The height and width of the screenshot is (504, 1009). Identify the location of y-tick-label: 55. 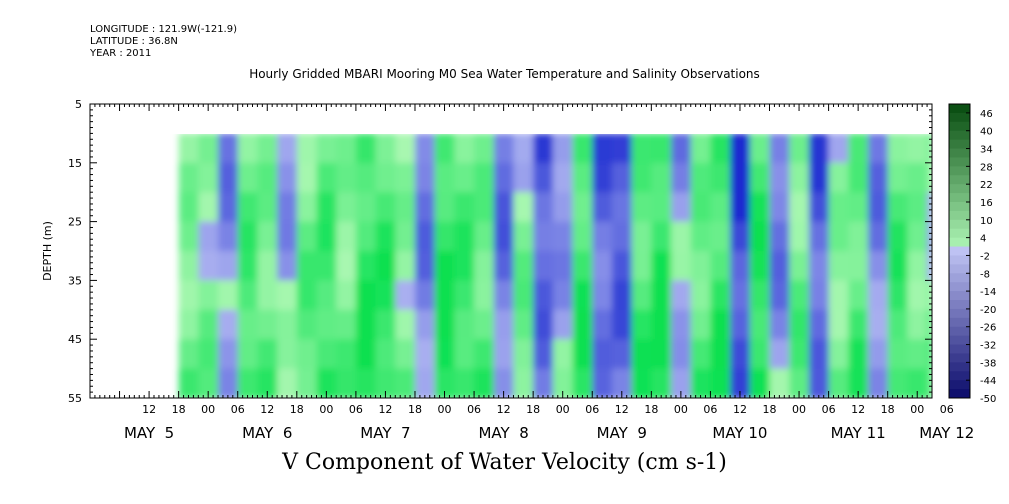
(75, 398).